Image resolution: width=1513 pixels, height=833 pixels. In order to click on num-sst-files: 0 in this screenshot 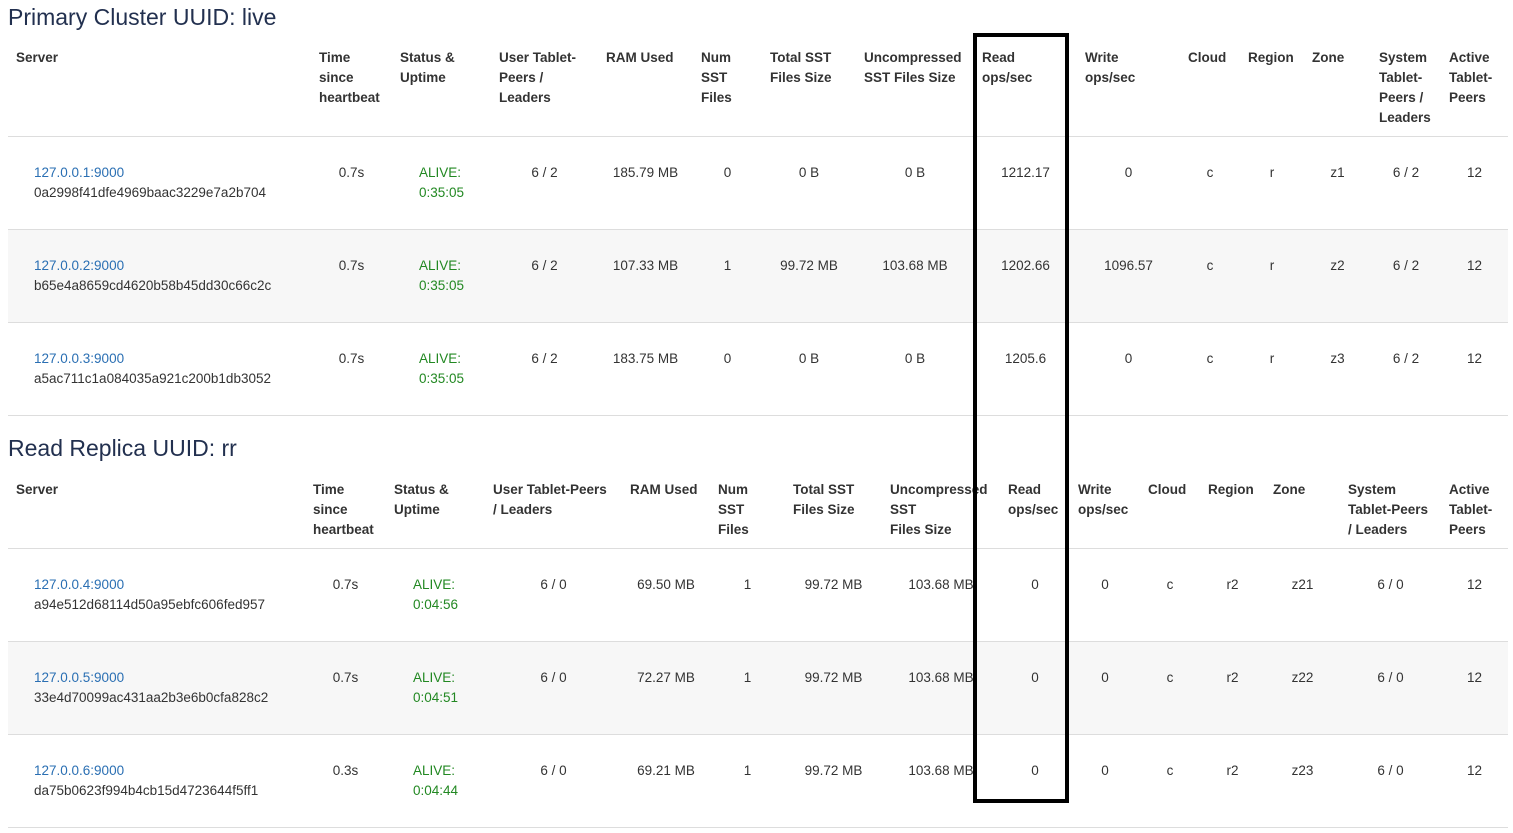, I will do `click(727, 358)`.